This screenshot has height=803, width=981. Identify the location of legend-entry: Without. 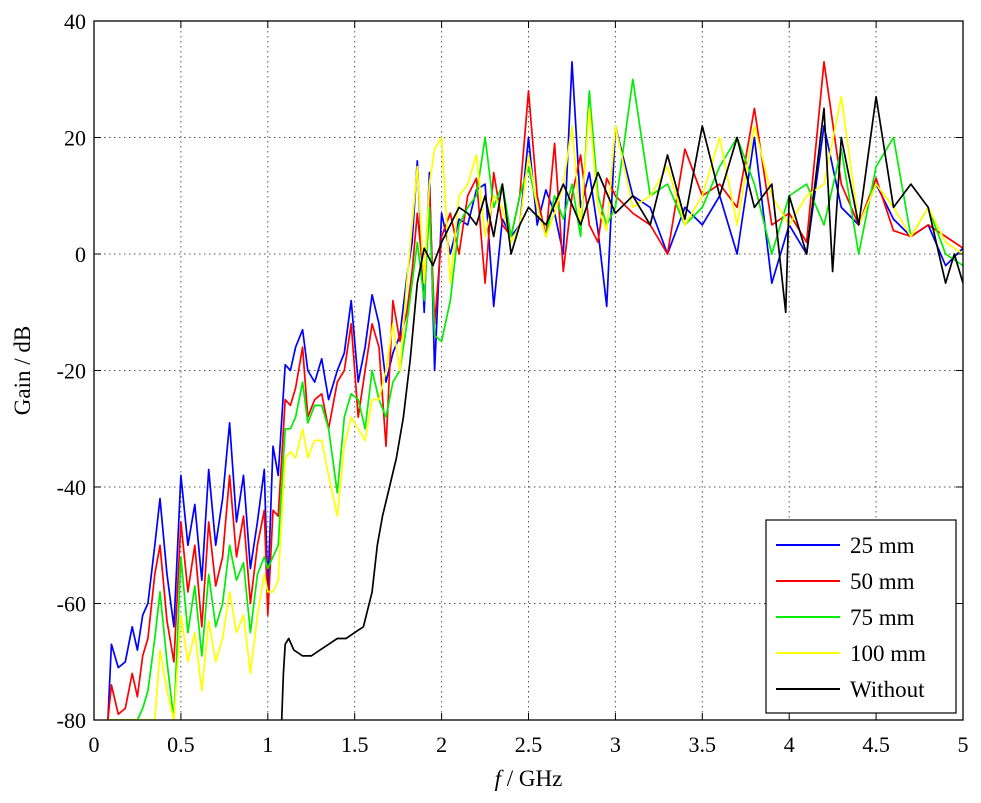
(850, 689).